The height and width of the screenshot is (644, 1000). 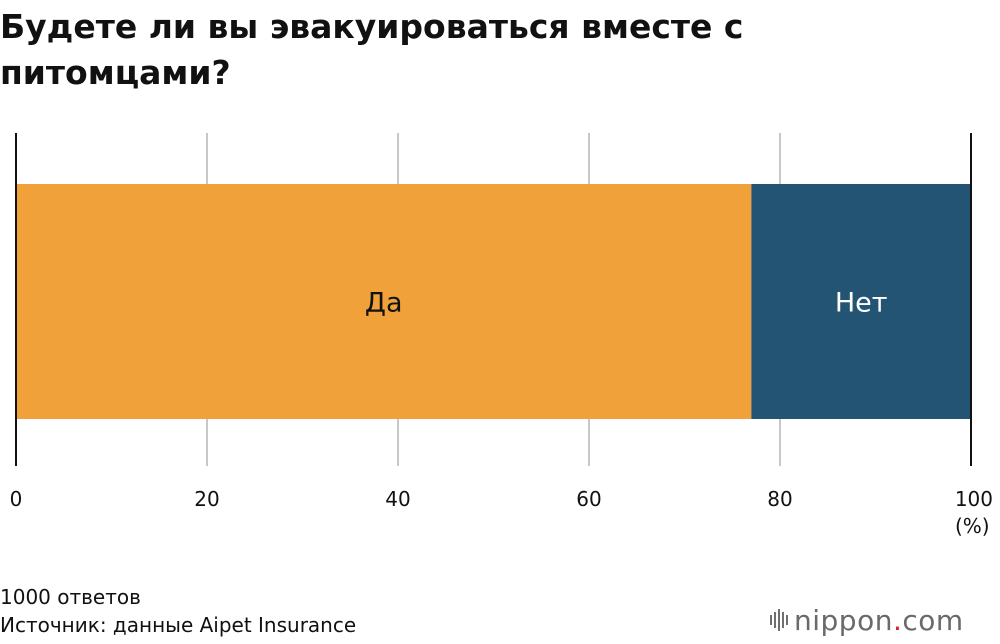 I want to click on nippon-logo: nippon.com, so click(x=867, y=620).